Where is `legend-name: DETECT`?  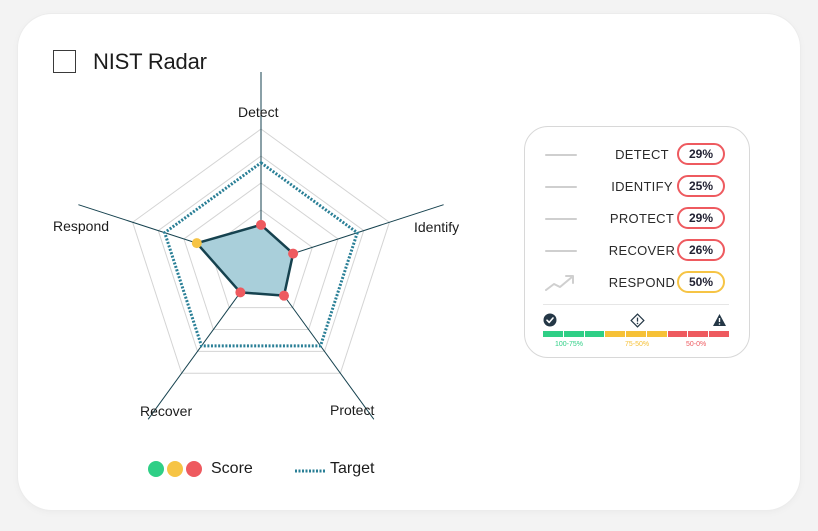 legend-name: DETECT is located at coordinates (642, 154).